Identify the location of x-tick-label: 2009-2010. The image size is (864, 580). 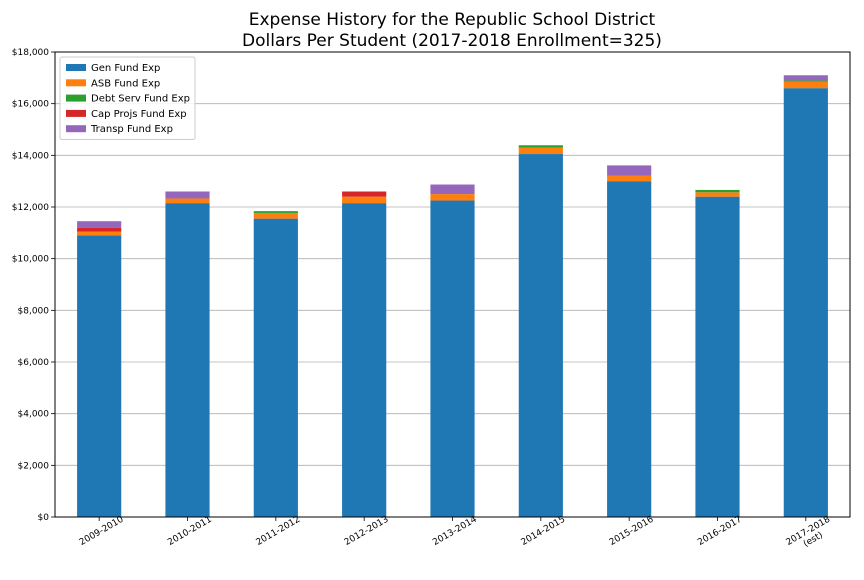
(102, 531).